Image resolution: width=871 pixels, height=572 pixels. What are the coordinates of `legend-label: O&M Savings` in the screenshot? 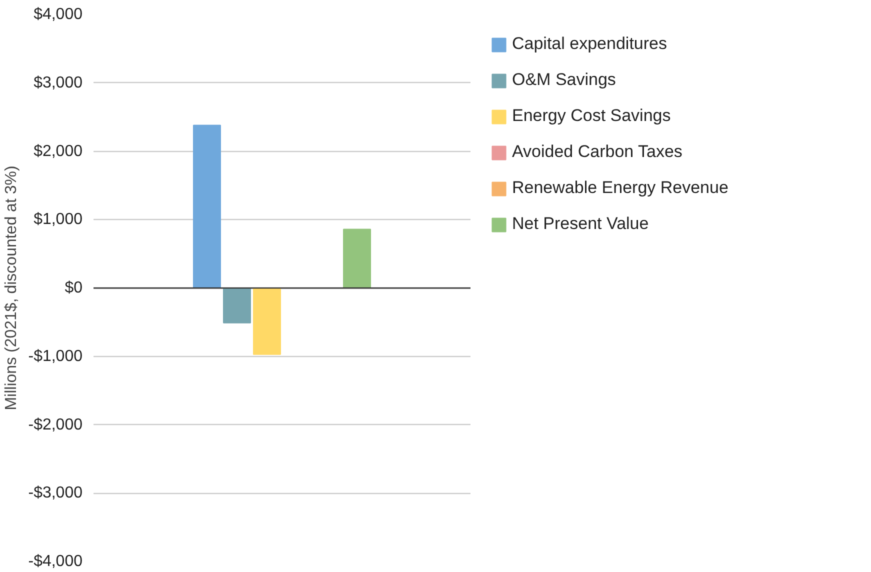 It's located at (564, 80).